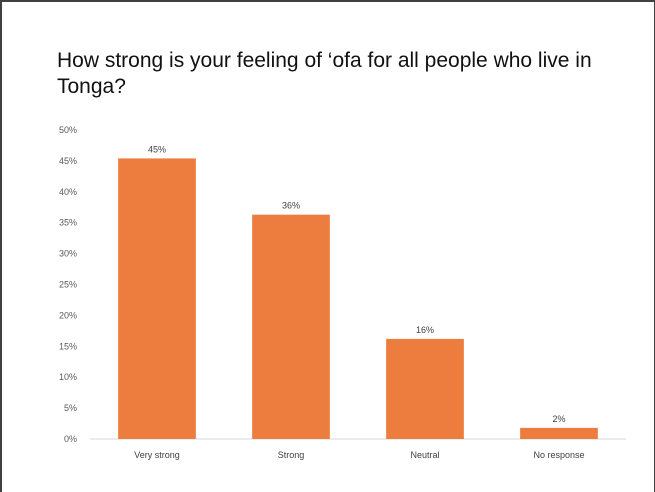 The height and width of the screenshot is (492, 655). What do you see at coordinates (558, 455) in the screenshot?
I see `category-label: No response` at bounding box center [558, 455].